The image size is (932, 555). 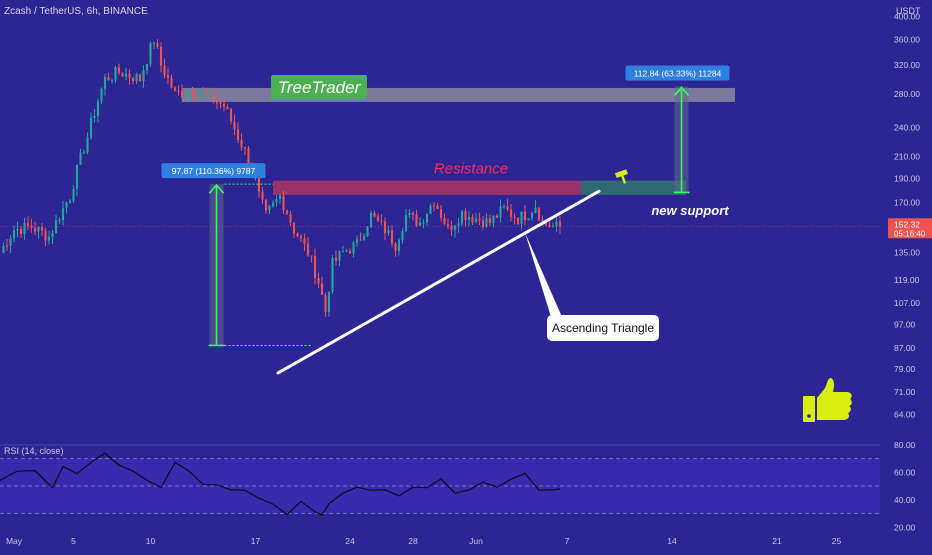 What do you see at coordinates (907, 280) in the screenshot?
I see `price-tick-label: 119.00` at bounding box center [907, 280].